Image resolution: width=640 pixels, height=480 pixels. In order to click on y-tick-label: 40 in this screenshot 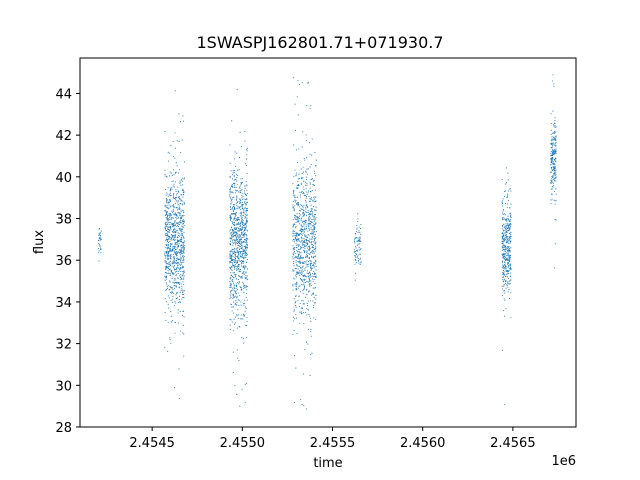, I will do `click(63, 178)`.